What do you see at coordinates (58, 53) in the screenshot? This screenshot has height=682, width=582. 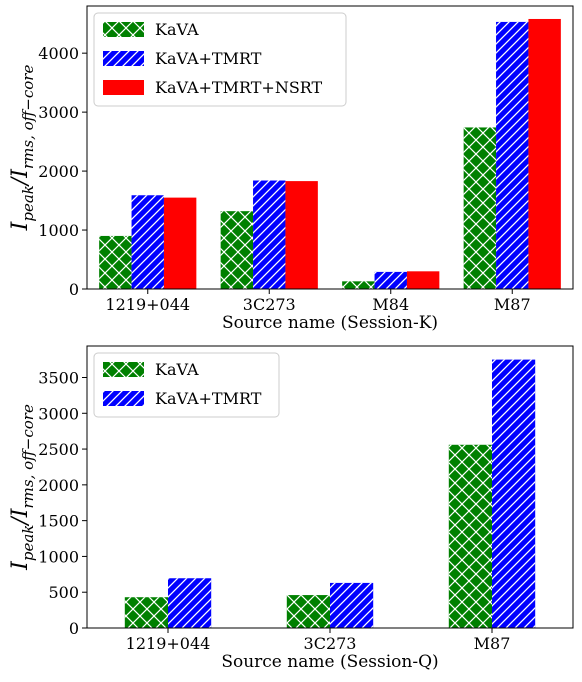 I see `y-tick-label: 4000` at bounding box center [58, 53].